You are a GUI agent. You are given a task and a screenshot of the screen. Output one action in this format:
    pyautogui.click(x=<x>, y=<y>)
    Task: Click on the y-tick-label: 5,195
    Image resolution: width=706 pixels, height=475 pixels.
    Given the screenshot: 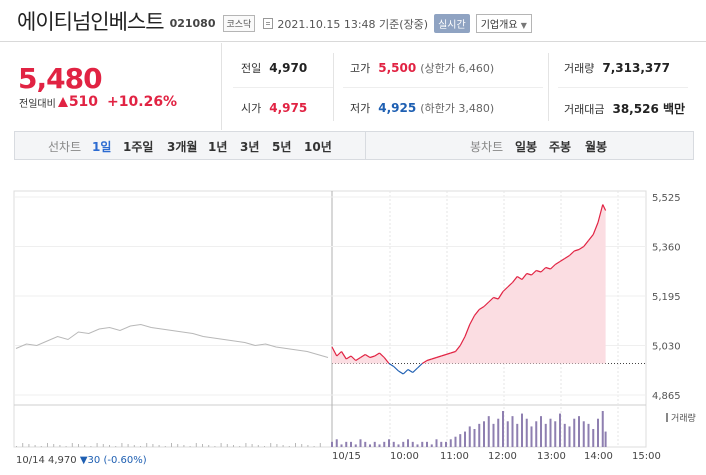 What is the action you would take?
    pyautogui.click(x=666, y=297)
    